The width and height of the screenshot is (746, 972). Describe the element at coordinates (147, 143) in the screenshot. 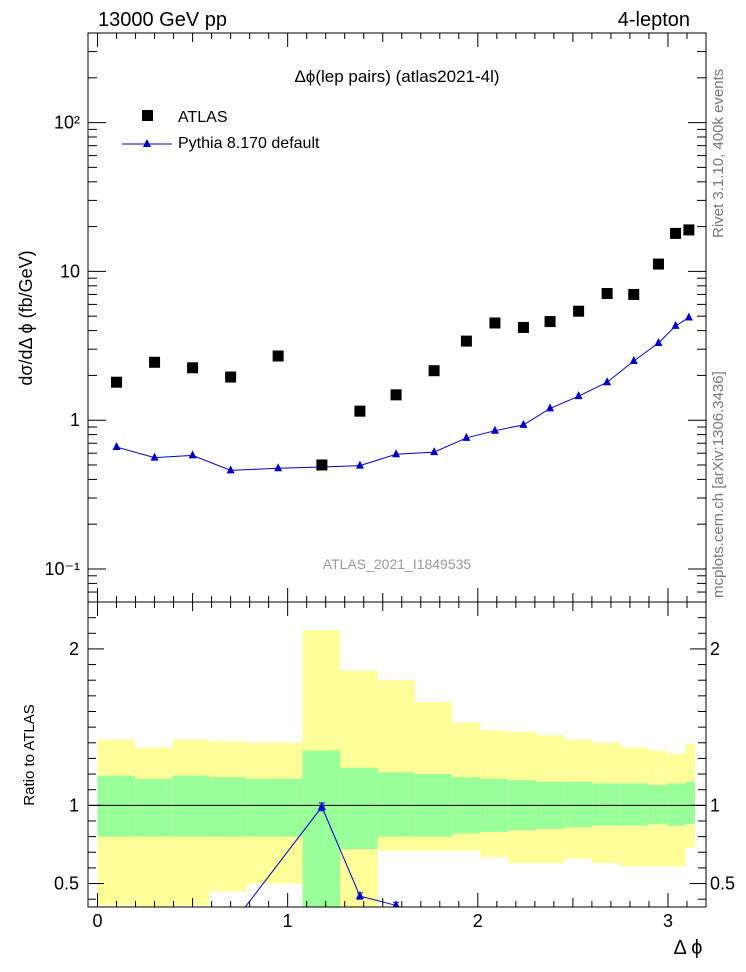

I see `legend-mc-marker` at that location.